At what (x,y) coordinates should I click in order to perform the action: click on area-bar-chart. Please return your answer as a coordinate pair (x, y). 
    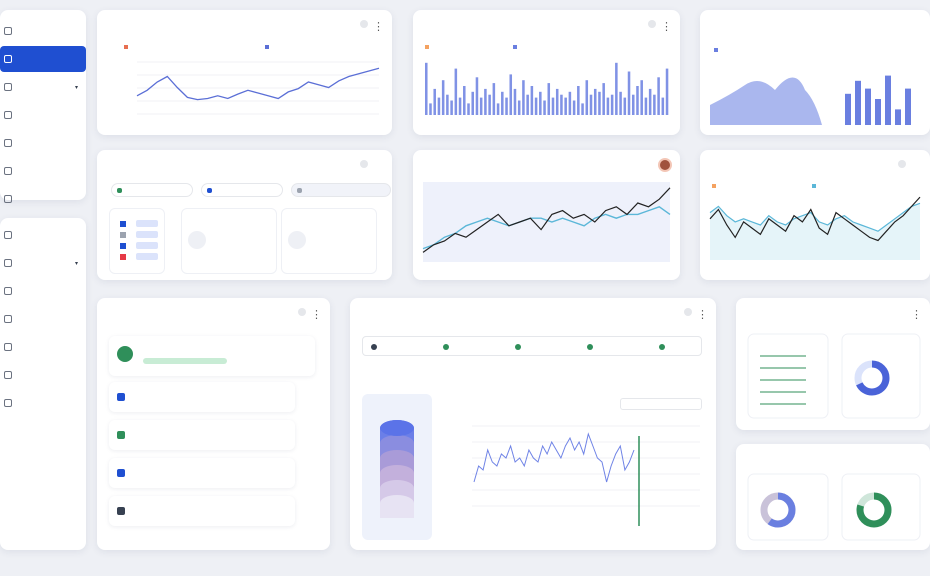
    Looking at the image, I should click on (810, 86).